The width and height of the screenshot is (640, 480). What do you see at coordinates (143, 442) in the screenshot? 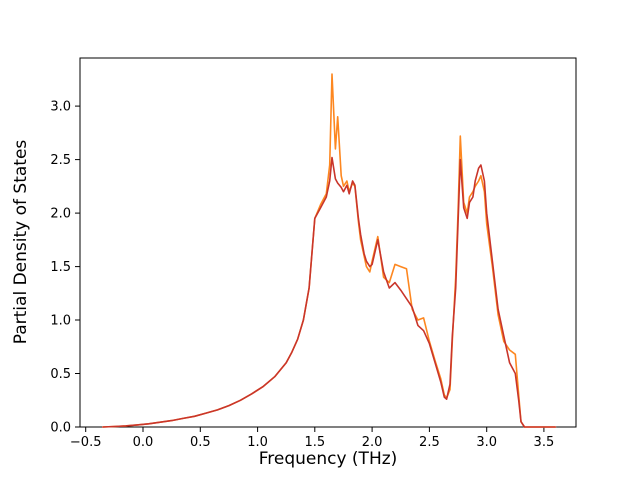
I see `x-tick-label: 0.0` at bounding box center [143, 442].